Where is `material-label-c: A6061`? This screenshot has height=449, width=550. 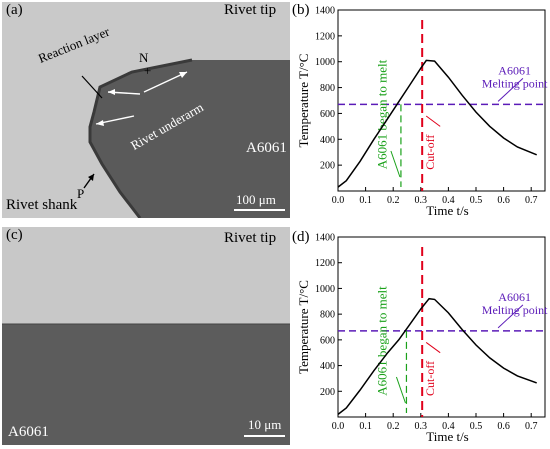
material-label-c: A6061 is located at coordinates (28, 432).